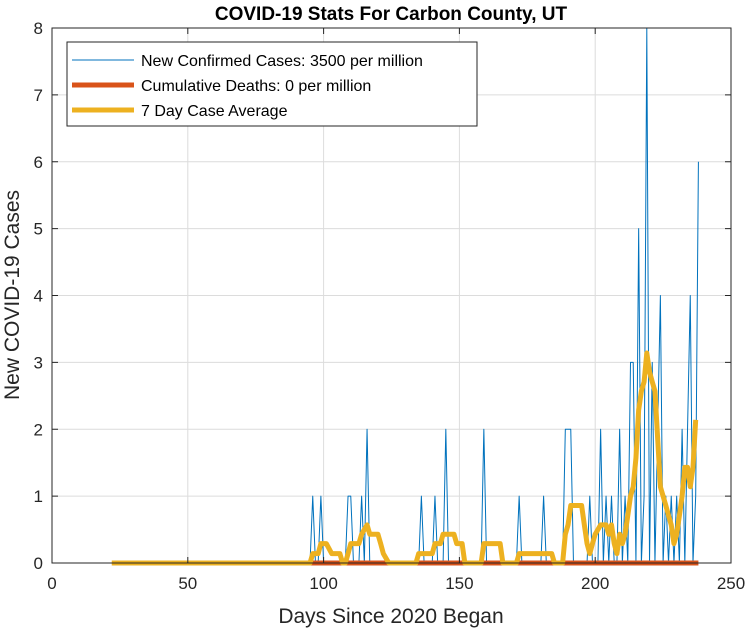  I want to click on legend-entry-deaths: Cumulative Deaths: 0 per million, so click(256, 86).